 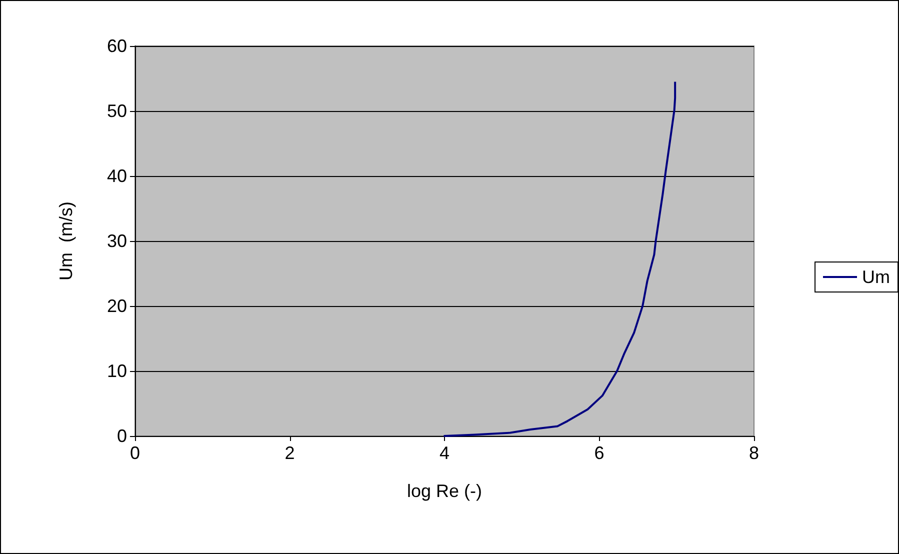 What do you see at coordinates (876, 277) in the screenshot?
I see `legend-label: Um` at bounding box center [876, 277].